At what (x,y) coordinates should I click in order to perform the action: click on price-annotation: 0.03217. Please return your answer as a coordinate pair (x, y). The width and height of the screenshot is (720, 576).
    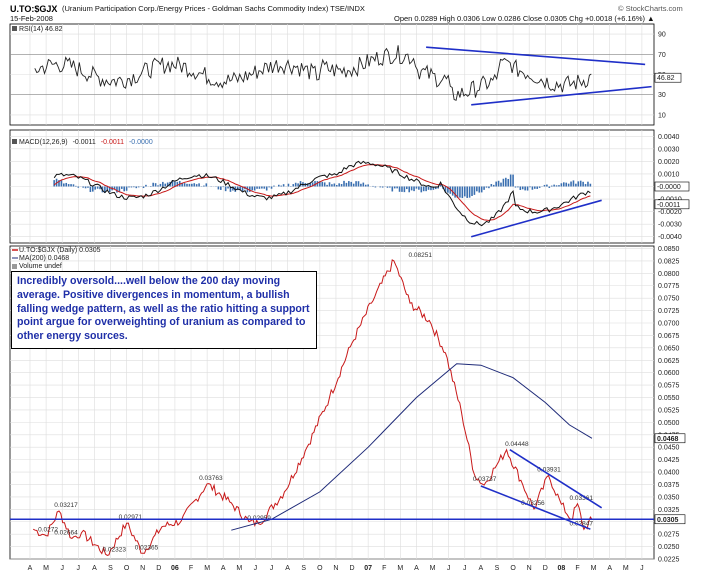
    Looking at the image, I should click on (66, 505).